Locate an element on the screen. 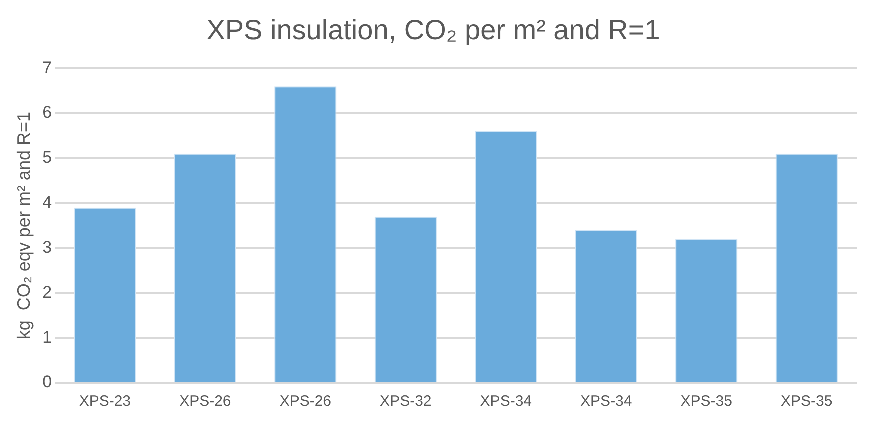 This screenshot has height=426, width=877. chart-title: XPS insulation, CO₂ per m² and R=1 is located at coordinates (433, 30).